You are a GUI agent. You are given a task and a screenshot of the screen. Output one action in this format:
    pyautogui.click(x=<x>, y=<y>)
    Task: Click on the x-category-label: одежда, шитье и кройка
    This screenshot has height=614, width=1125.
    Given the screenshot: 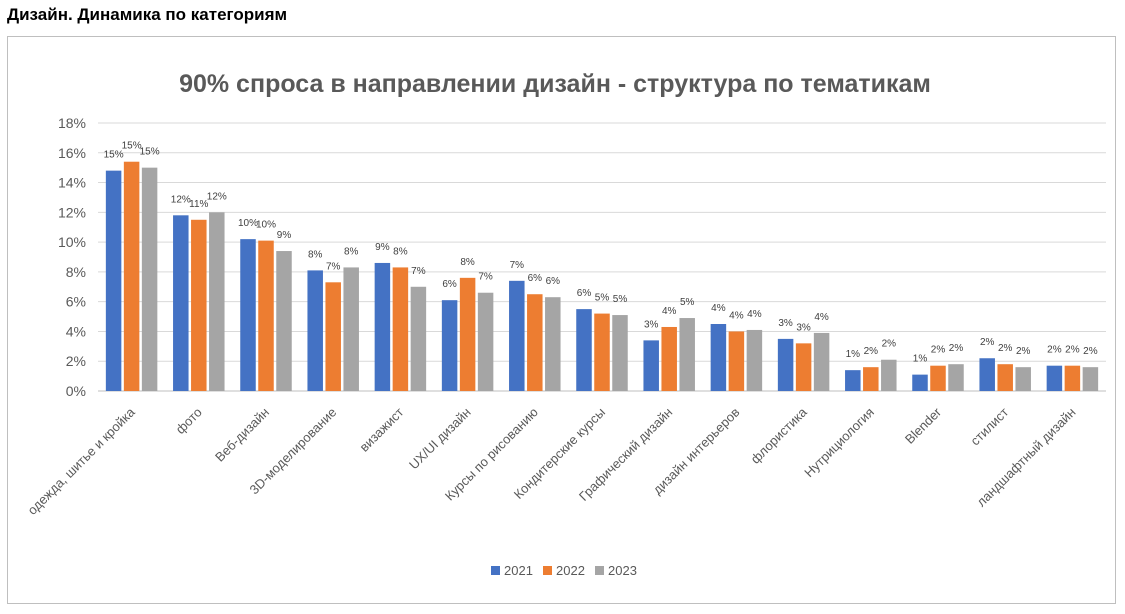 What is the action you would take?
    pyautogui.click(x=82, y=461)
    